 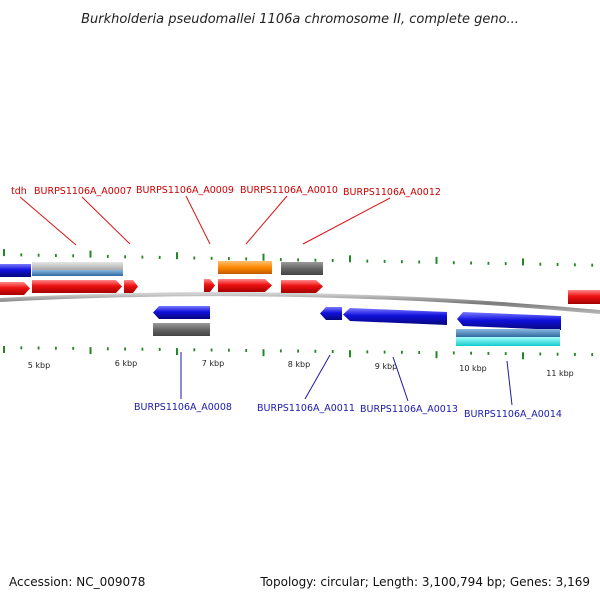 I want to click on gene-label: tdh, so click(x=19, y=191).